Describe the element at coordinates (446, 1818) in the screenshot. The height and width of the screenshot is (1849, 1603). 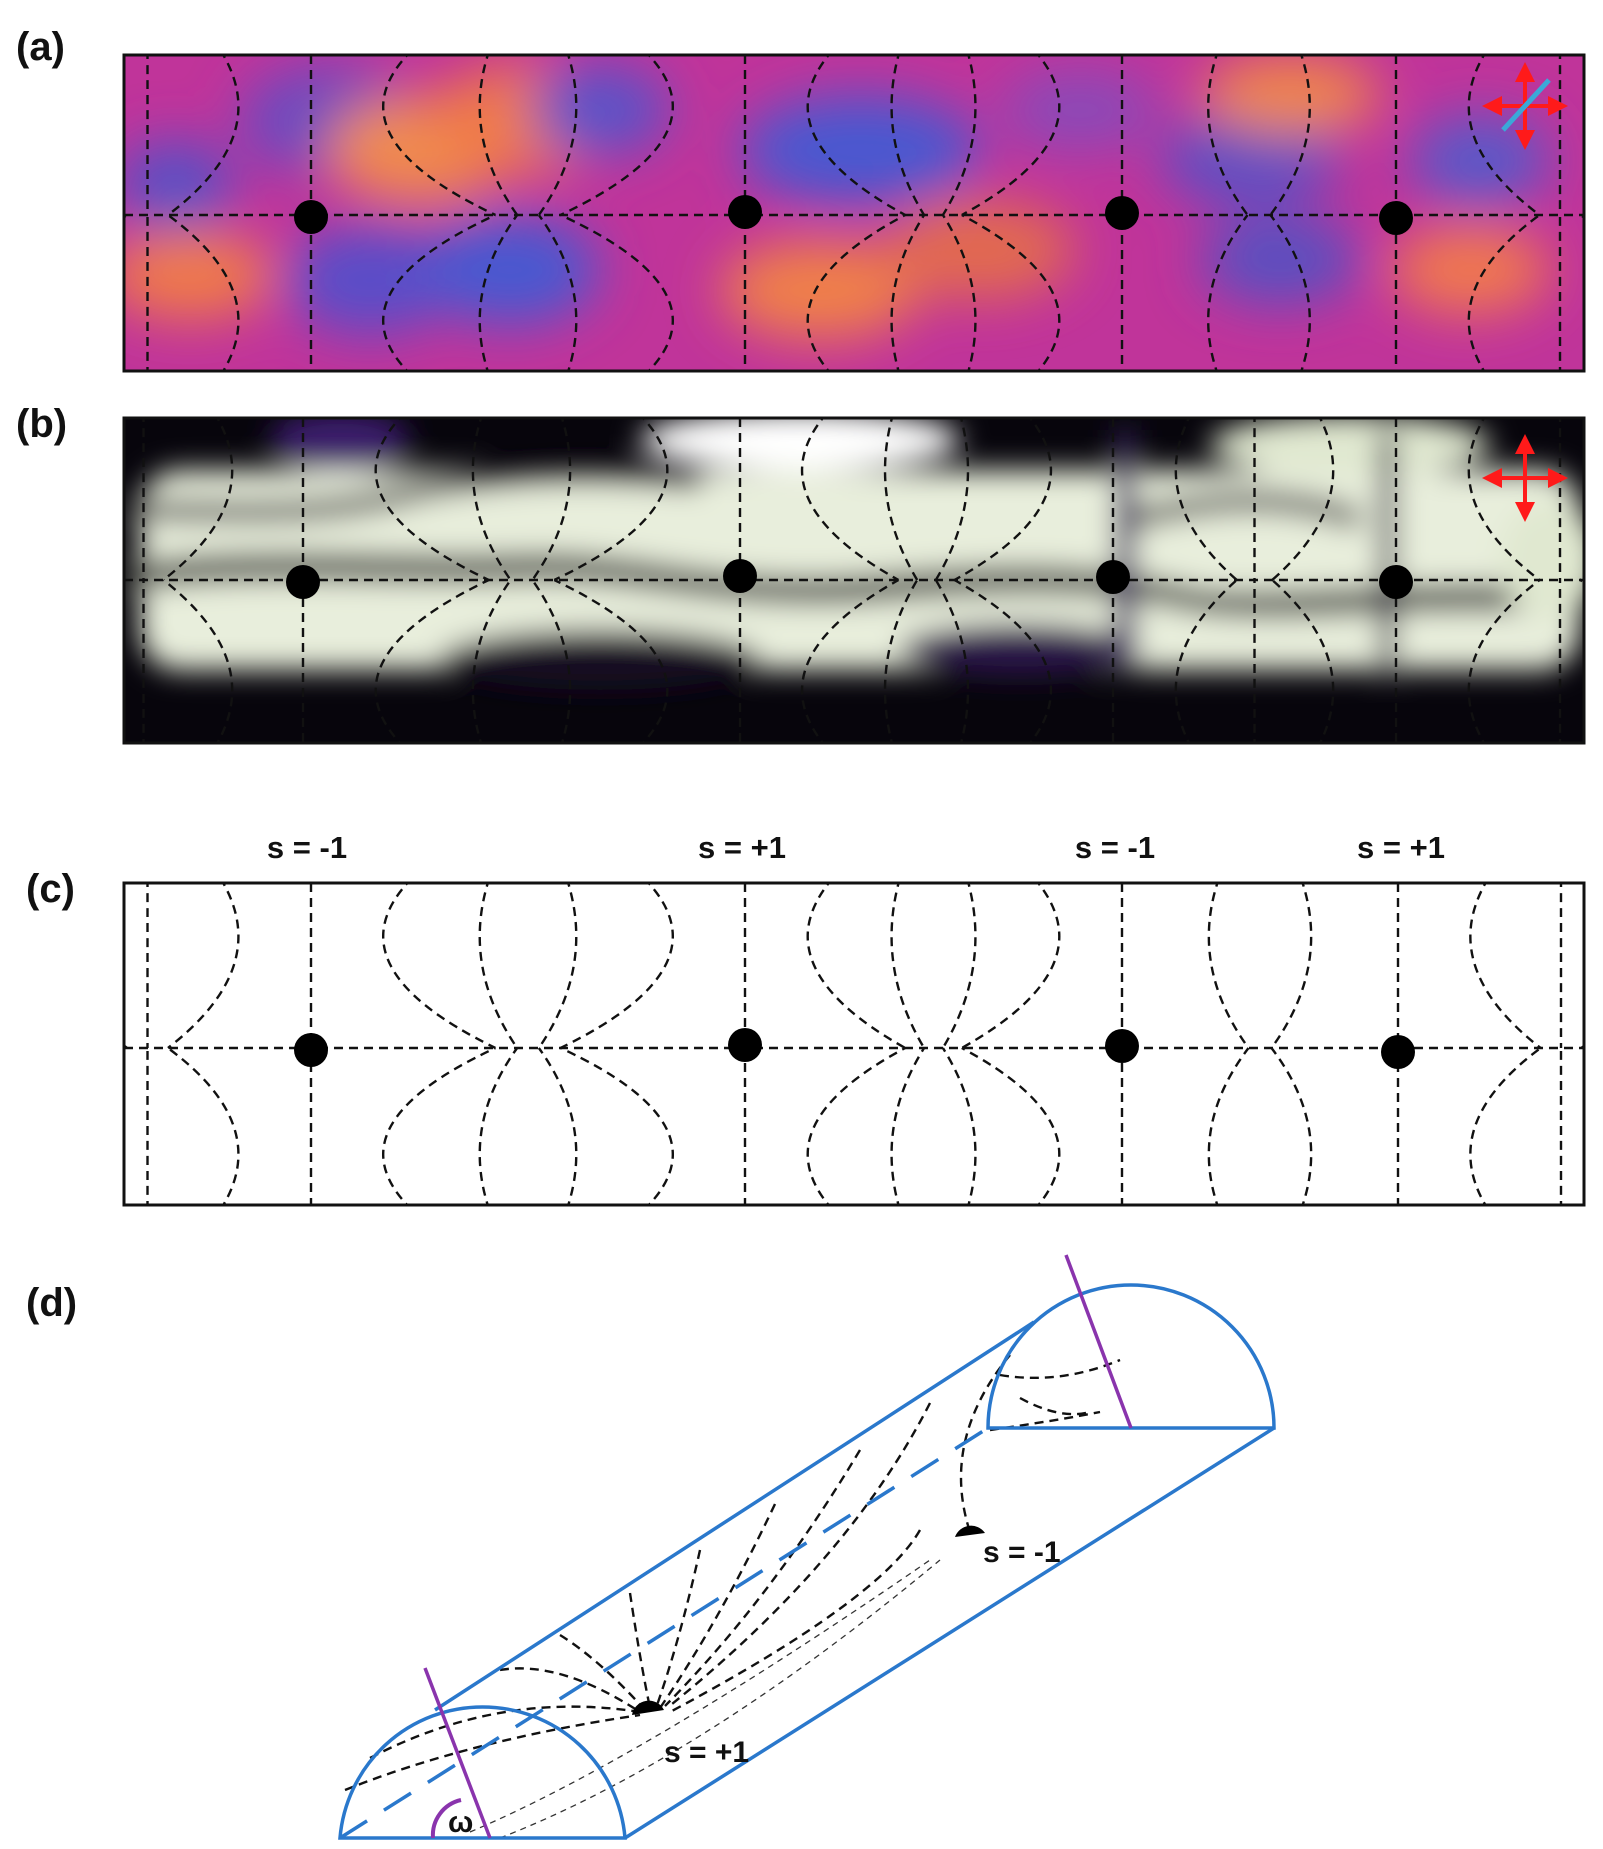
I see `angle-arc` at that location.